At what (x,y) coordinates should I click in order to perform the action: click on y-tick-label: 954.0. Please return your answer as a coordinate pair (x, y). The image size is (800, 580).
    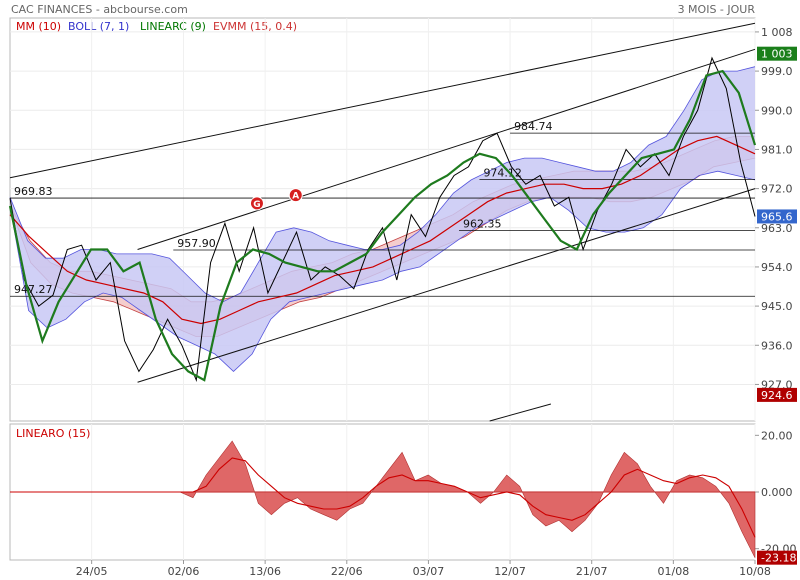
    Looking at the image, I should click on (777, 267).